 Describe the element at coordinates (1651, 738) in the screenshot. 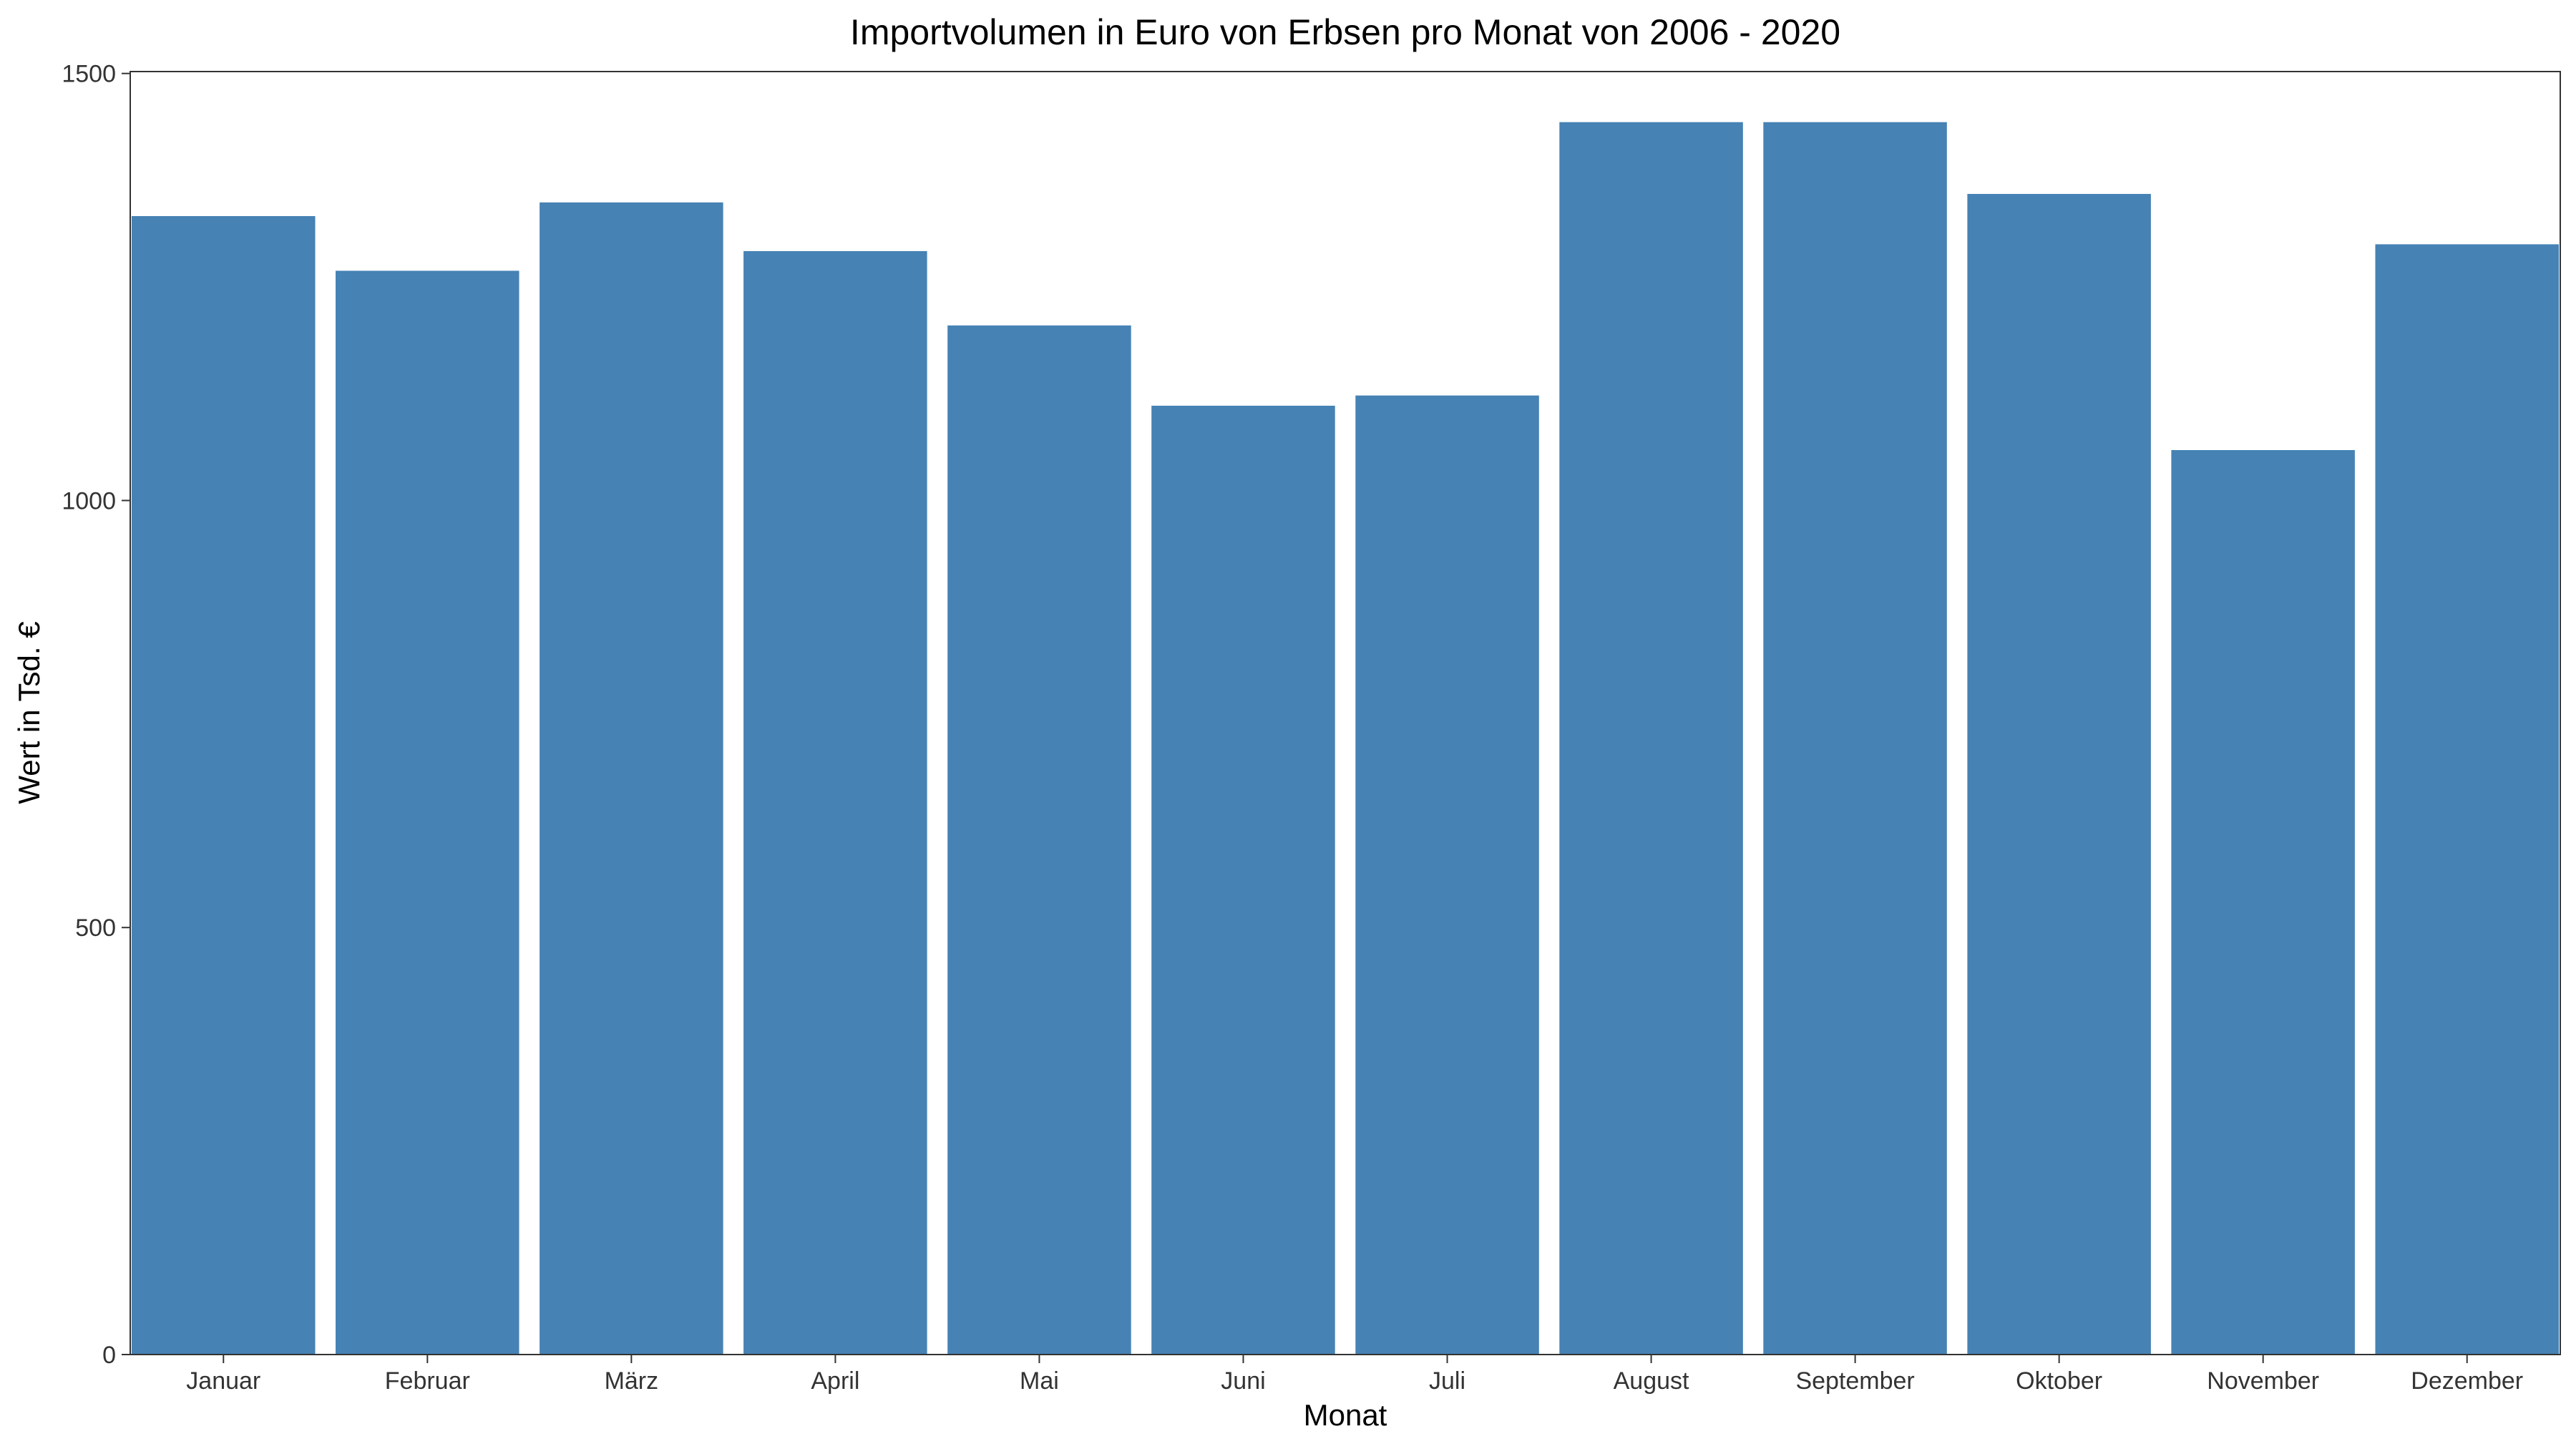

I see `bar-august` at that location.